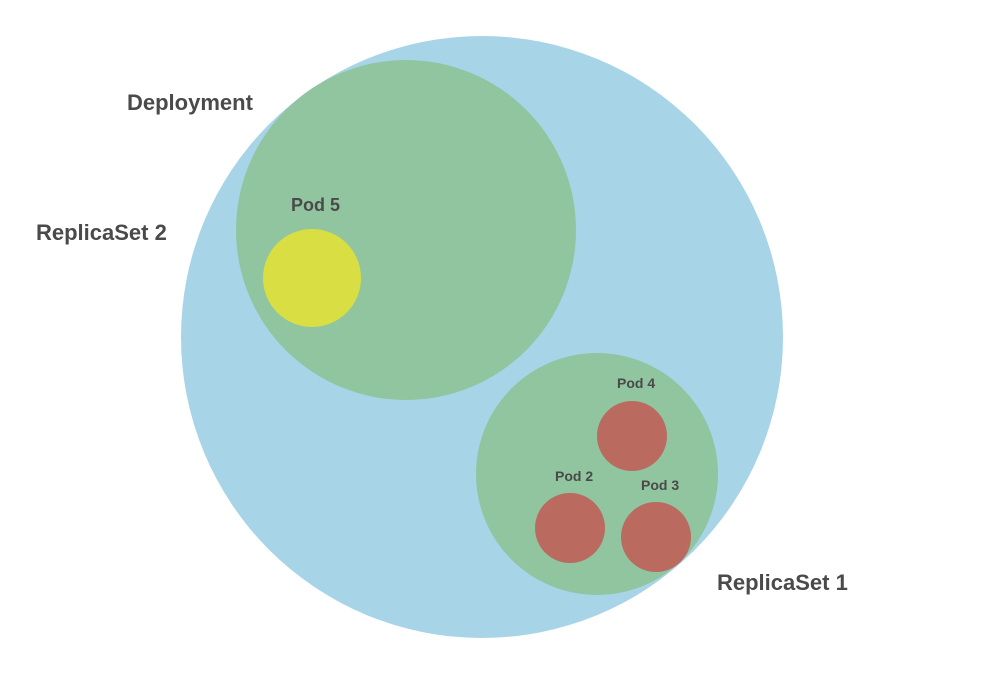 This screenshot has height=681, width=986. Describe the element at coordinates (660, 485) in the screenshot. I see `pod-3-label: Pod 3` at that location.